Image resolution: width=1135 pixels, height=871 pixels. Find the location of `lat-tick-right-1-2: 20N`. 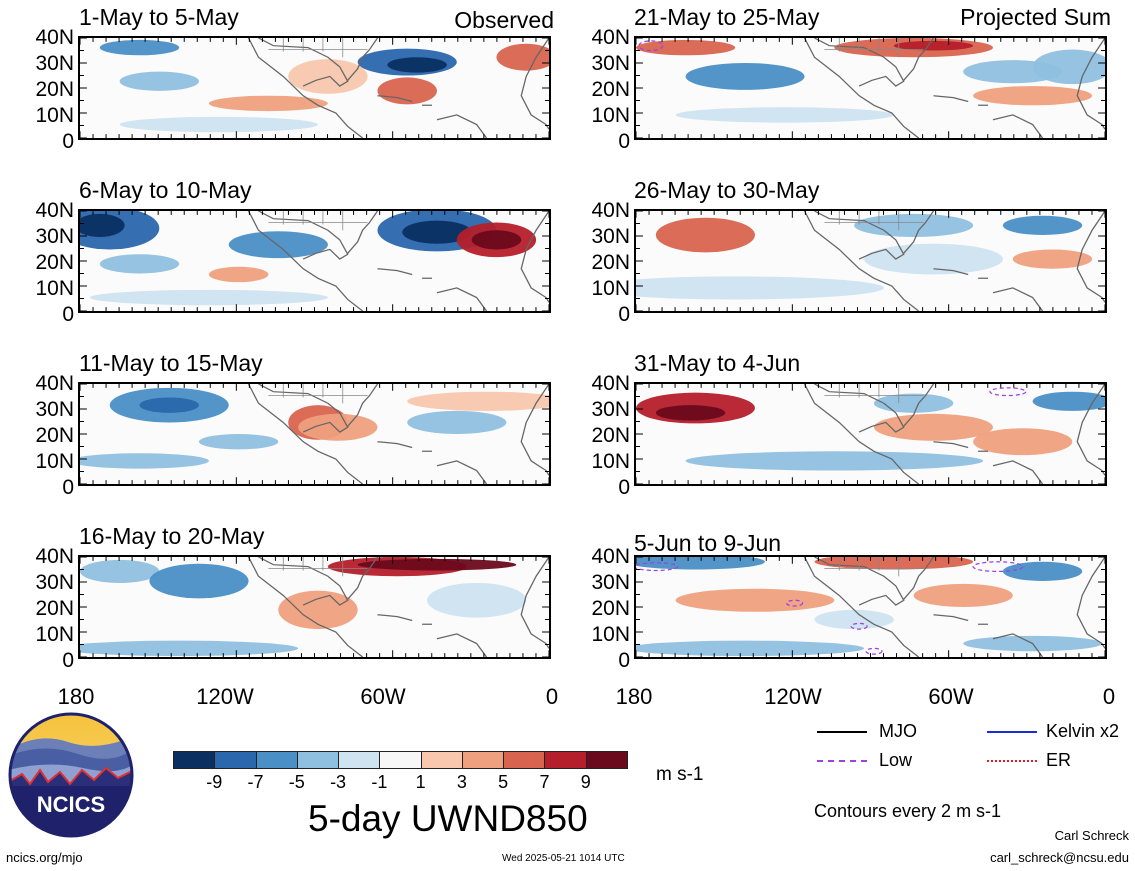

lat-tick-right-1-2: 20N is located at coordinates (610, 89).